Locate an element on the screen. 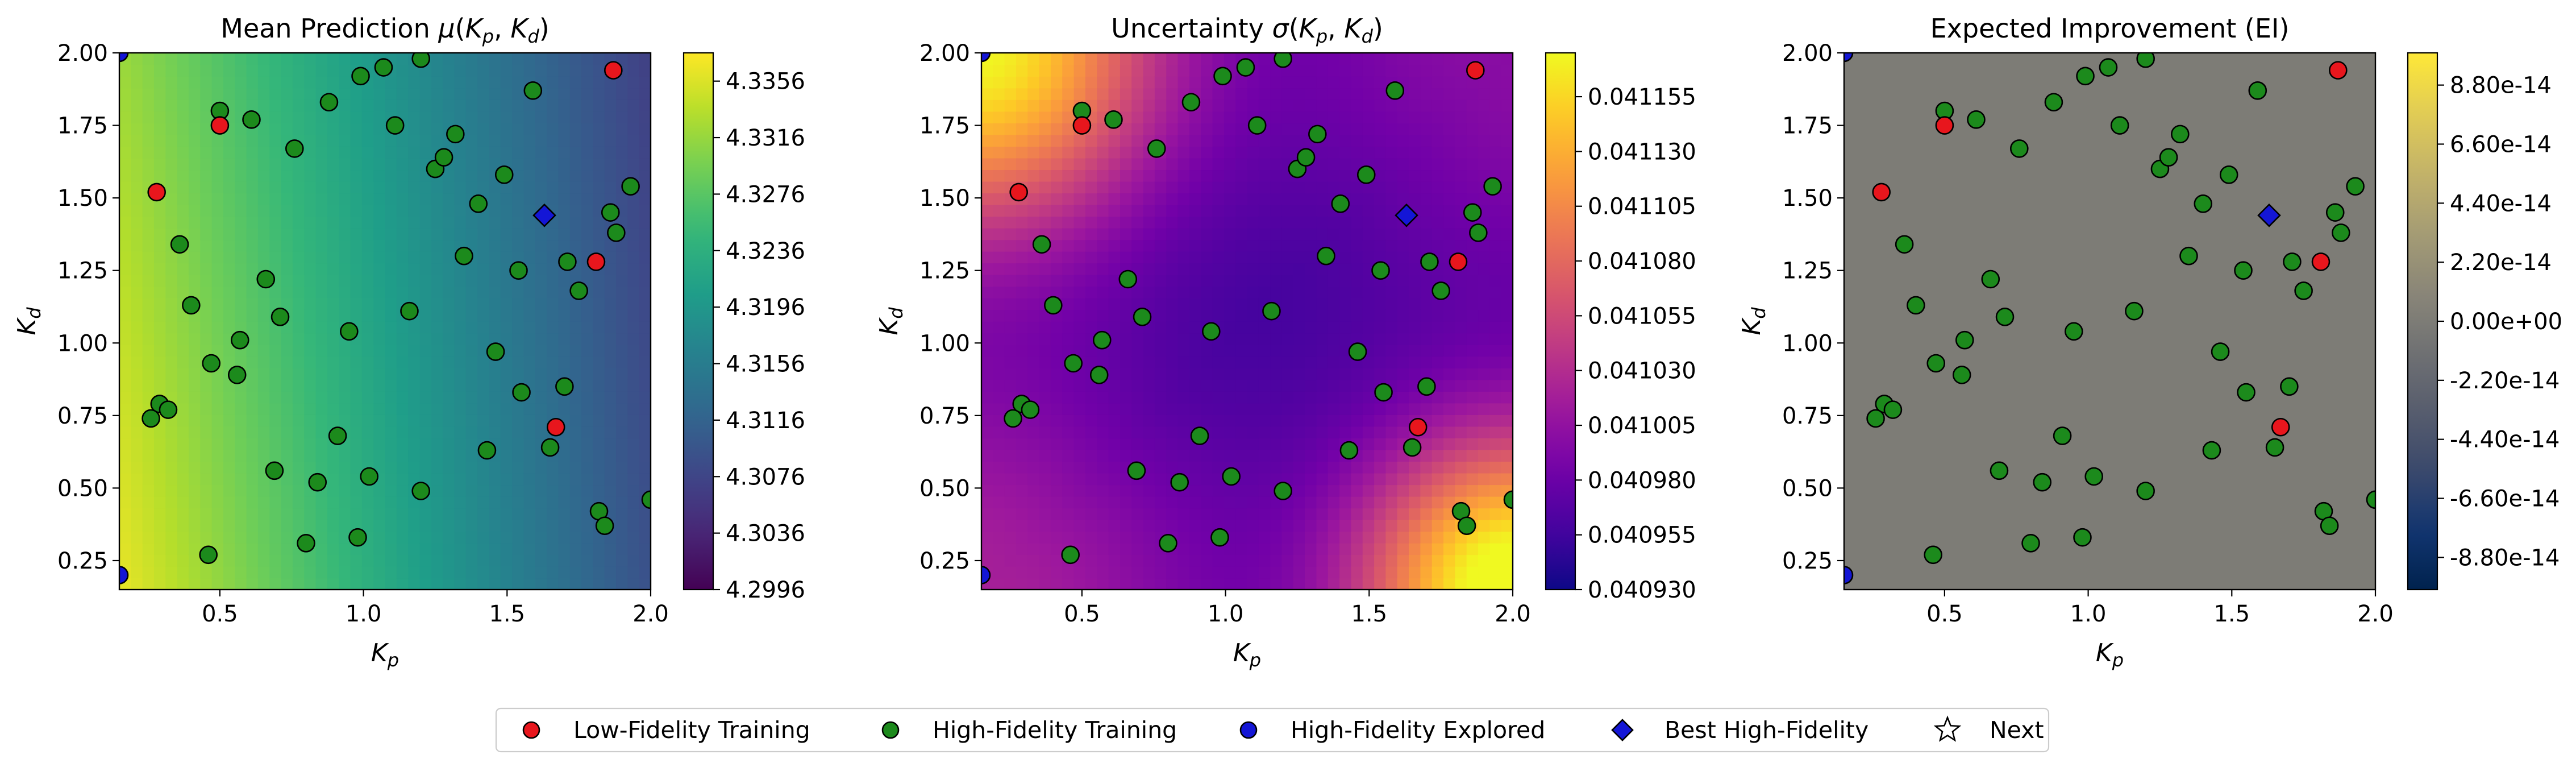 This screenshot has width=2576, height=767. legend-item: High-Fidelity Explored is located at coordinates (1392, 730).